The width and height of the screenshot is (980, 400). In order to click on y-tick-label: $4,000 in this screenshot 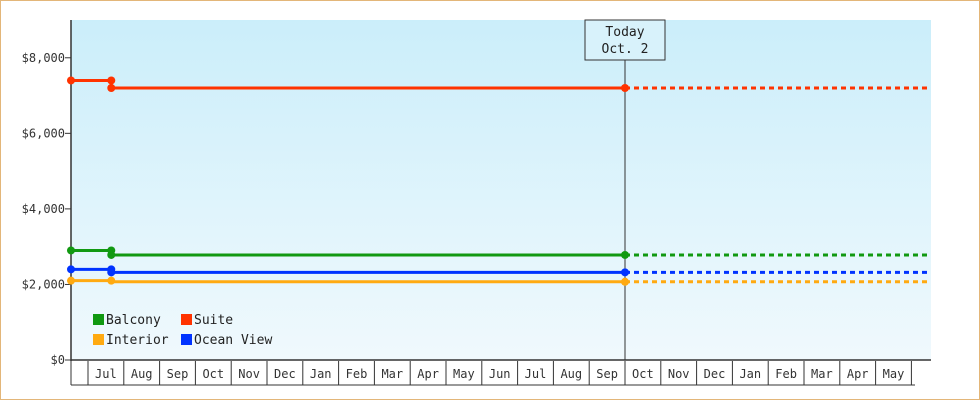, I will do `click(43, 209)`.